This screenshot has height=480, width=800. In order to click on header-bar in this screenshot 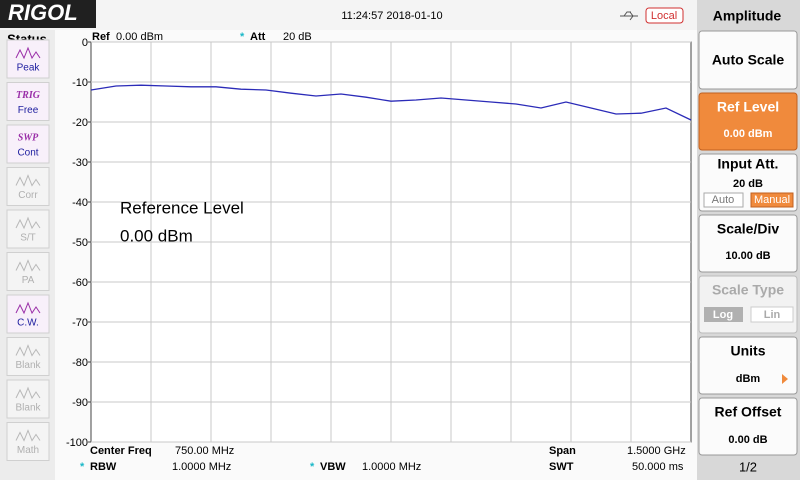, I will do `click(348, 15)`.